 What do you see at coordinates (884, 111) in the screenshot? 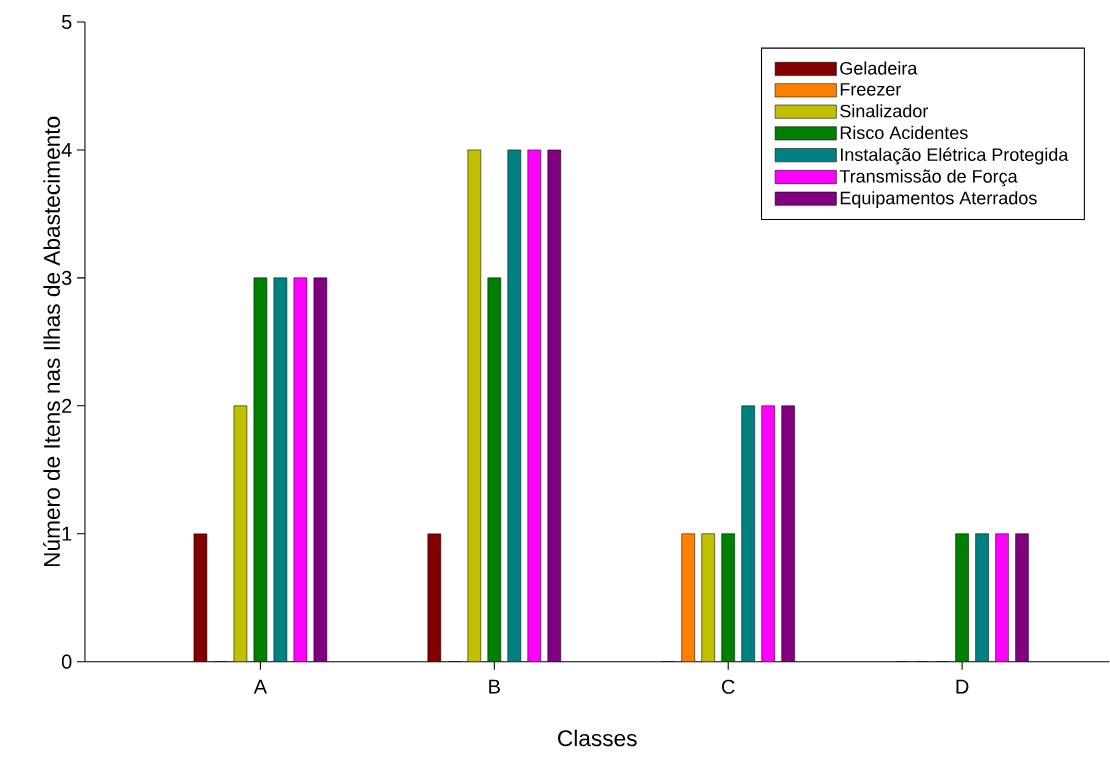
I see `legend-label: Sinalizador` at bounding box center [884, 111].